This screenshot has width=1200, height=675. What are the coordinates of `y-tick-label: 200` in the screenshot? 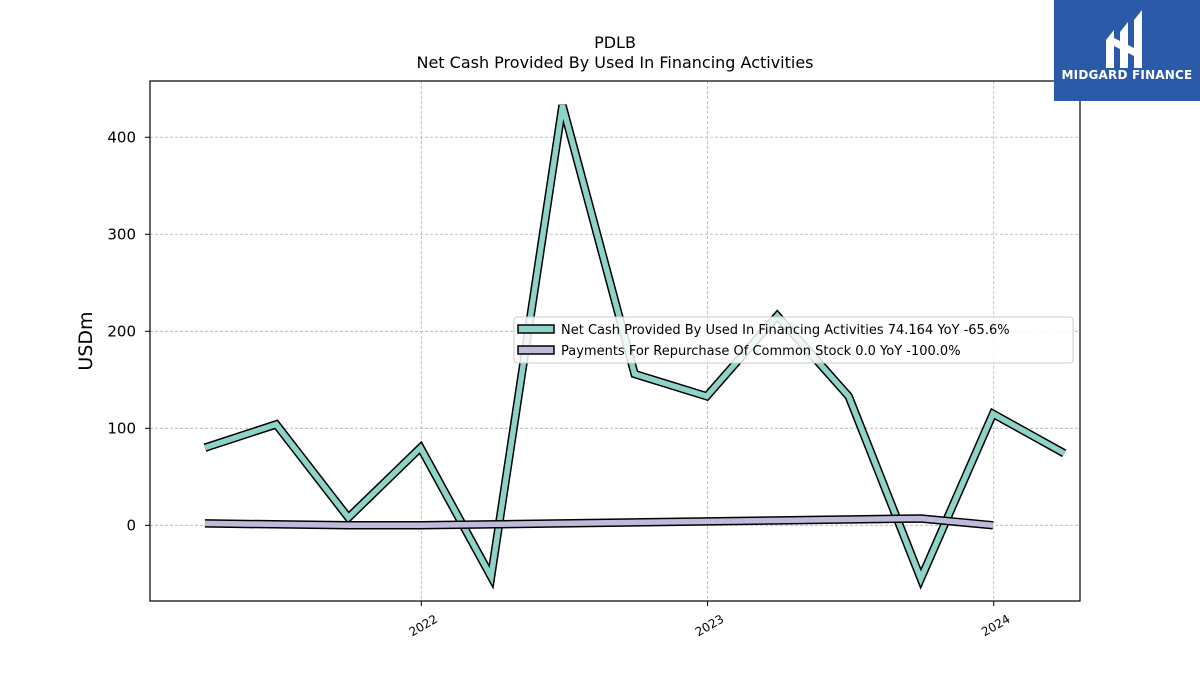 It's located at (121, 331).